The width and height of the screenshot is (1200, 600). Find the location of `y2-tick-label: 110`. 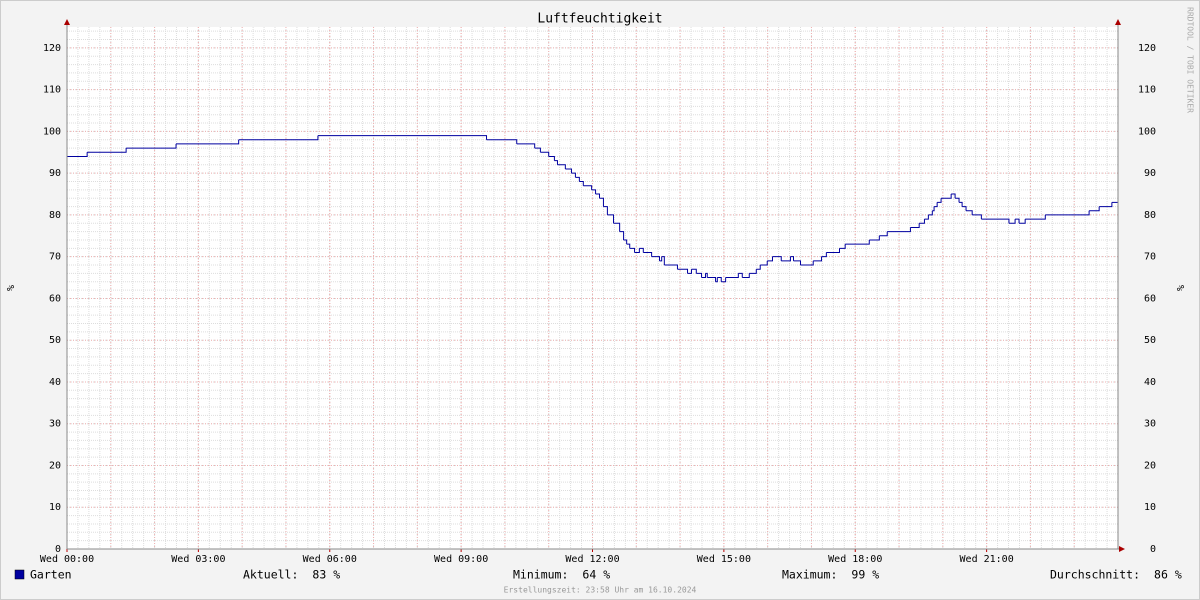

y2-tick-label: 110 is located at coordinates (1147, 90).